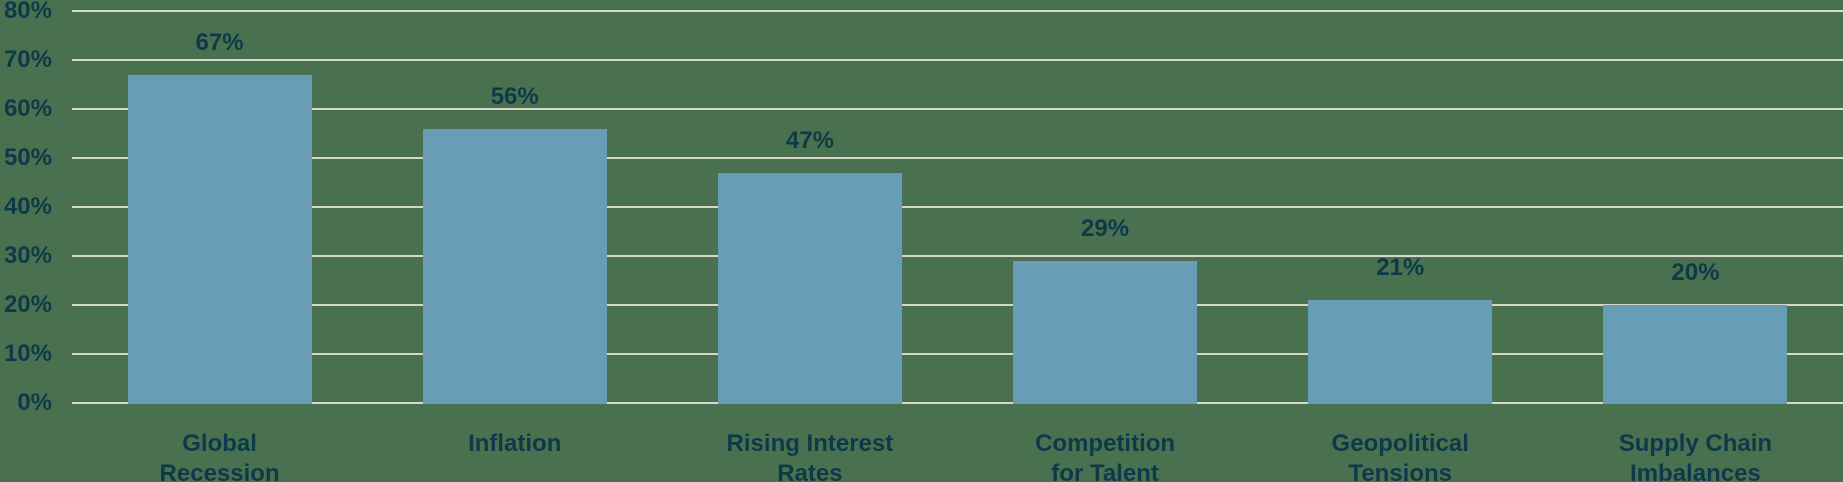  I want to click on bar-rising-interest-rates, so click(809, 288).